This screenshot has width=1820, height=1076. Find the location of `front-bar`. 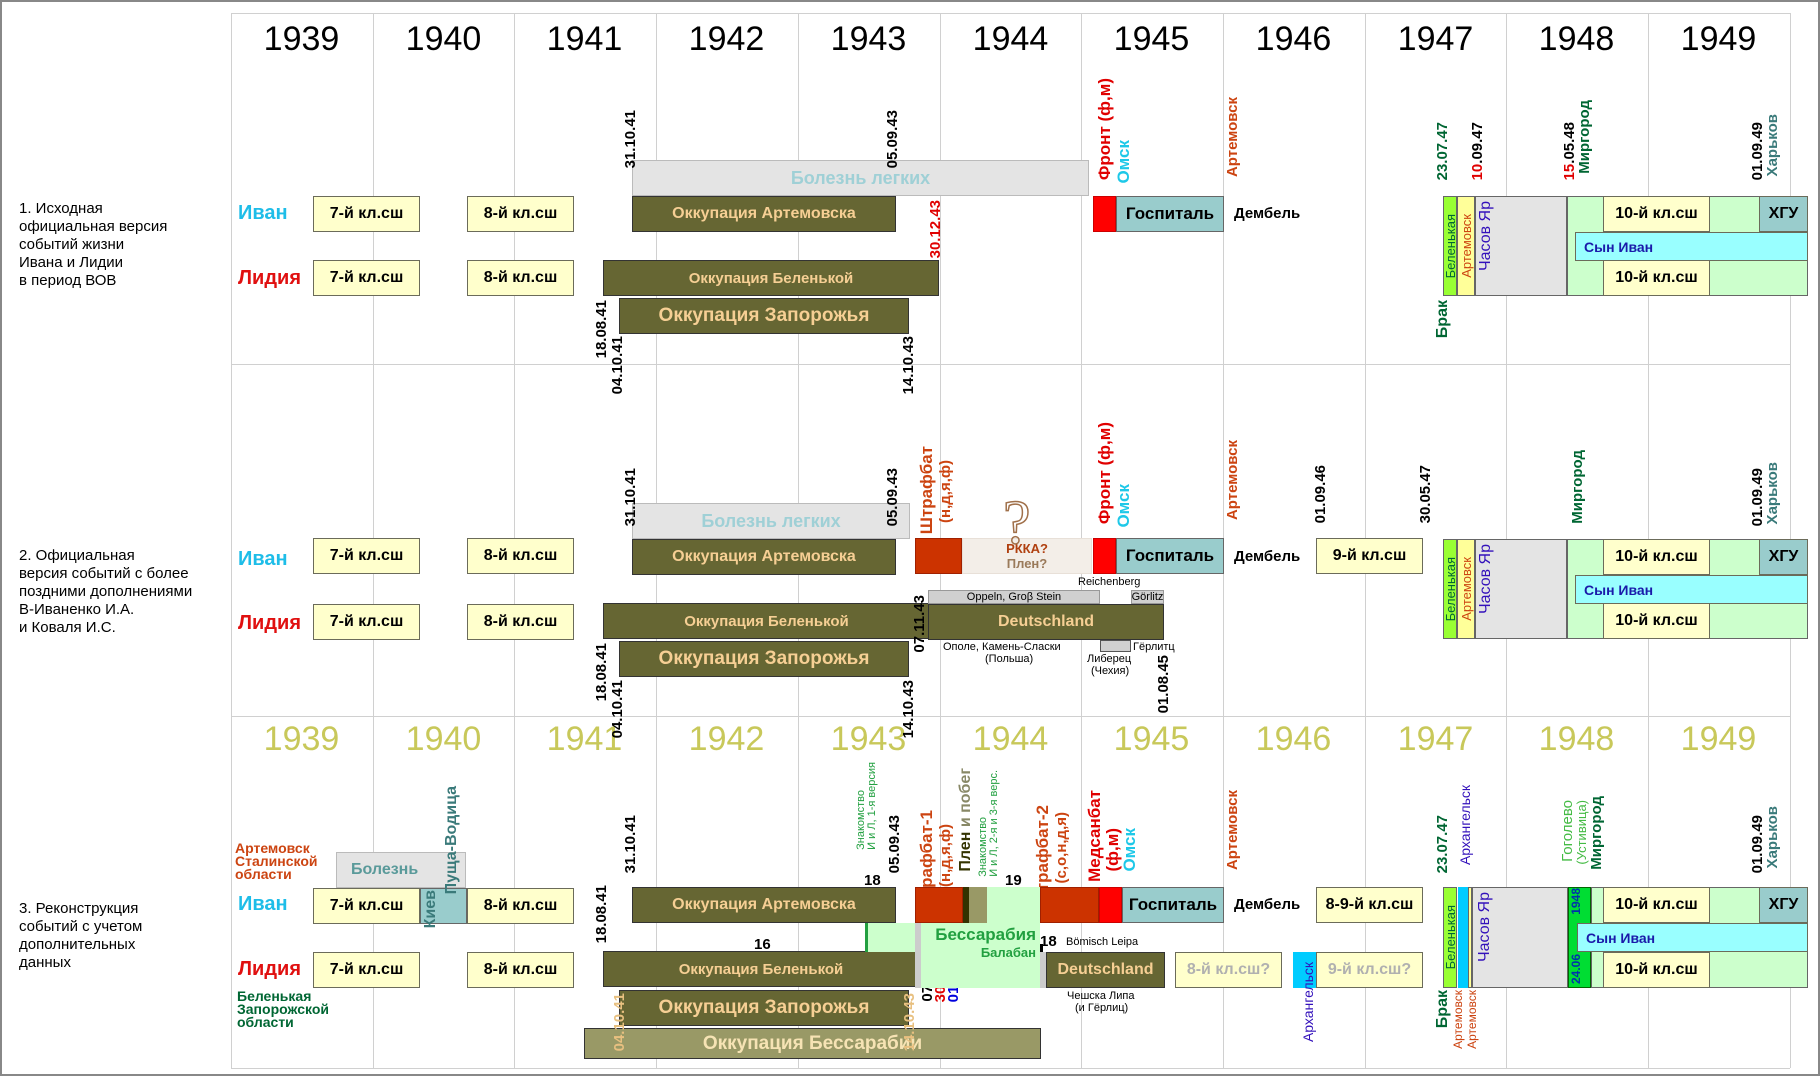

front-bar is located at coordinates (1104, 214).